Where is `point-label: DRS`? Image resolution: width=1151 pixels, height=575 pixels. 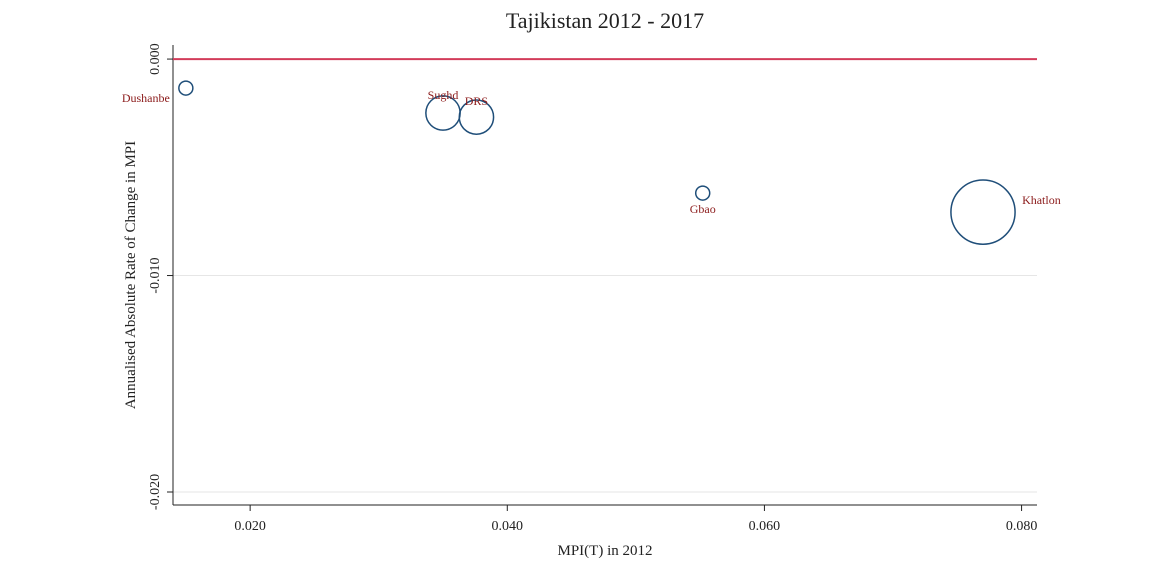 point-label: DRS is located at coordinates (476, 101).